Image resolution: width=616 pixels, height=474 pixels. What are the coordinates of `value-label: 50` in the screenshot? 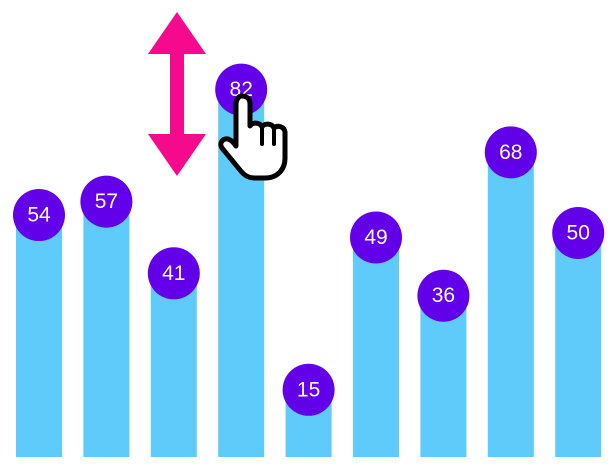 It's located at (578, 232).